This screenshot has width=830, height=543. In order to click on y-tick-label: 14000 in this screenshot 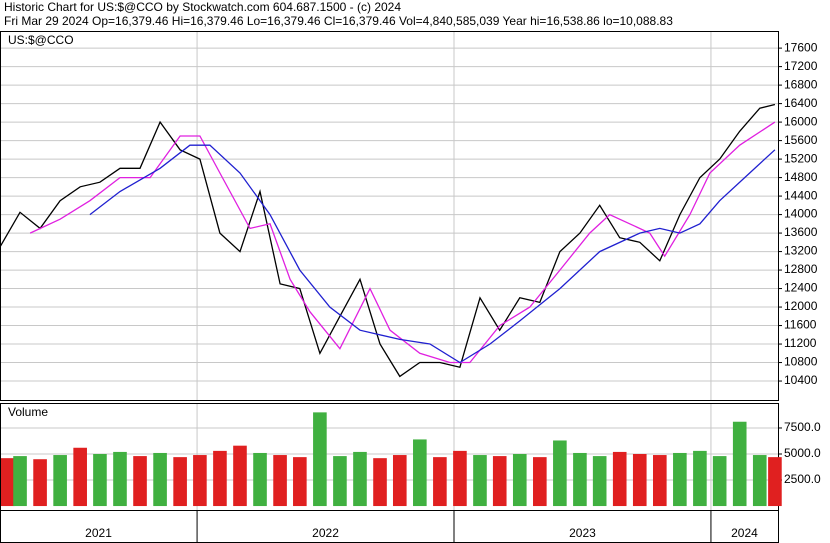, I will do `click(801, 214)`.